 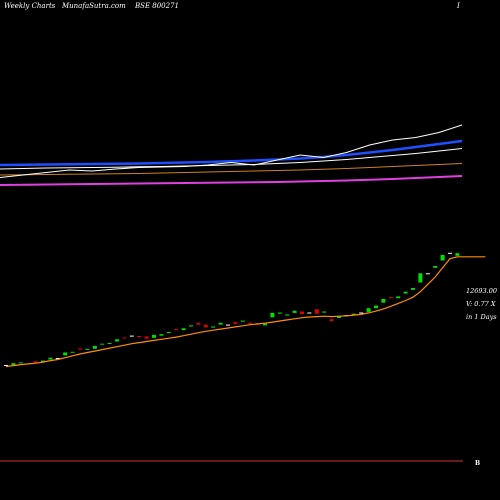 I want to click on volume-ratio-label: V: 0.77 X, so click(x=481, y=304).